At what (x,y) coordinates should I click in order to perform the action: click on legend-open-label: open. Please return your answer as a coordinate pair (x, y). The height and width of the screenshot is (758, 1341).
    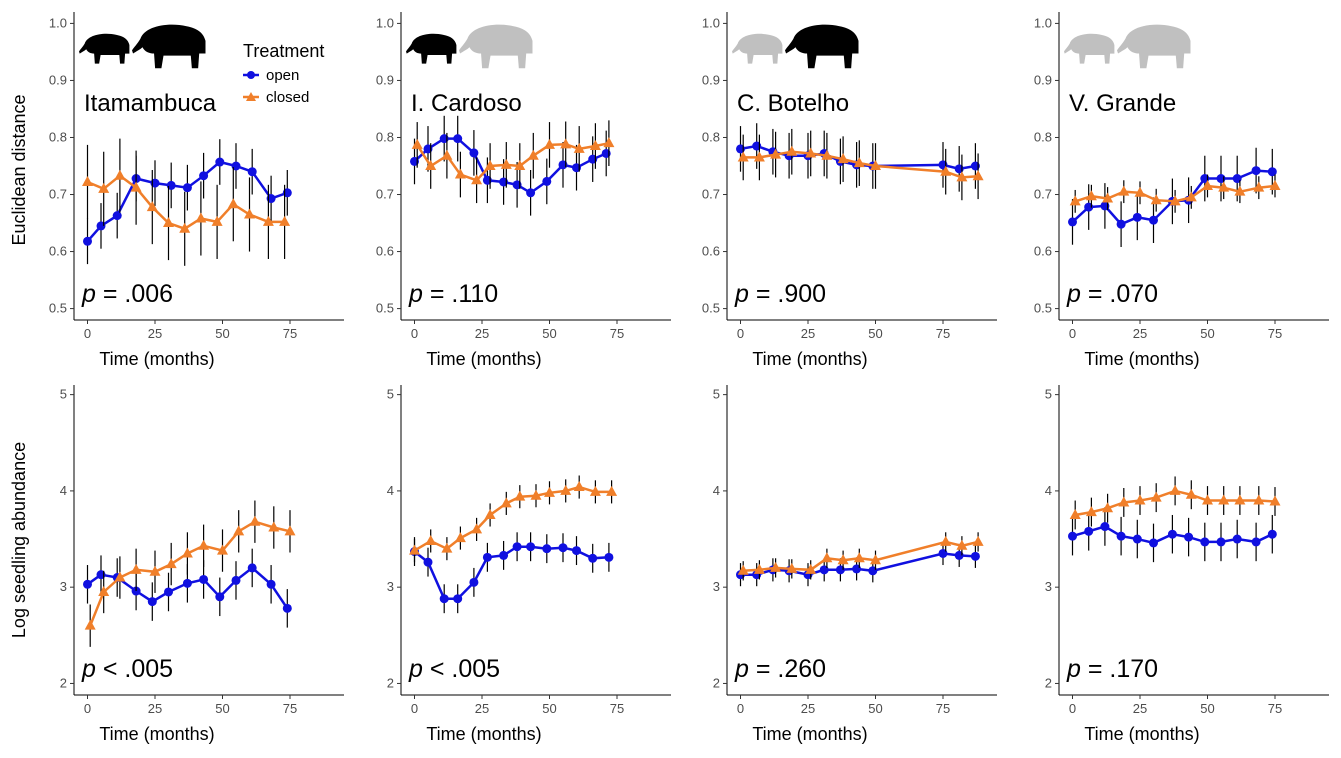
    Looking at the image, I should click on (282, 75).